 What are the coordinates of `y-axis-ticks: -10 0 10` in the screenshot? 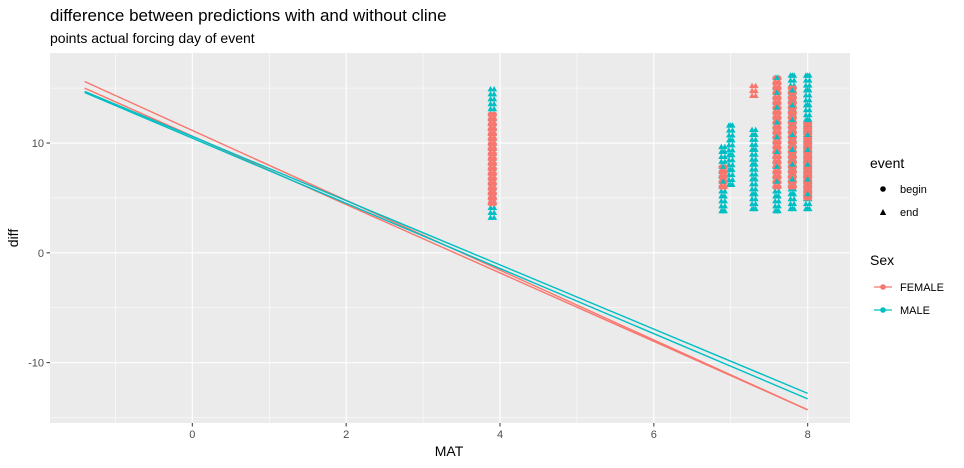 It's located at (39, 254).